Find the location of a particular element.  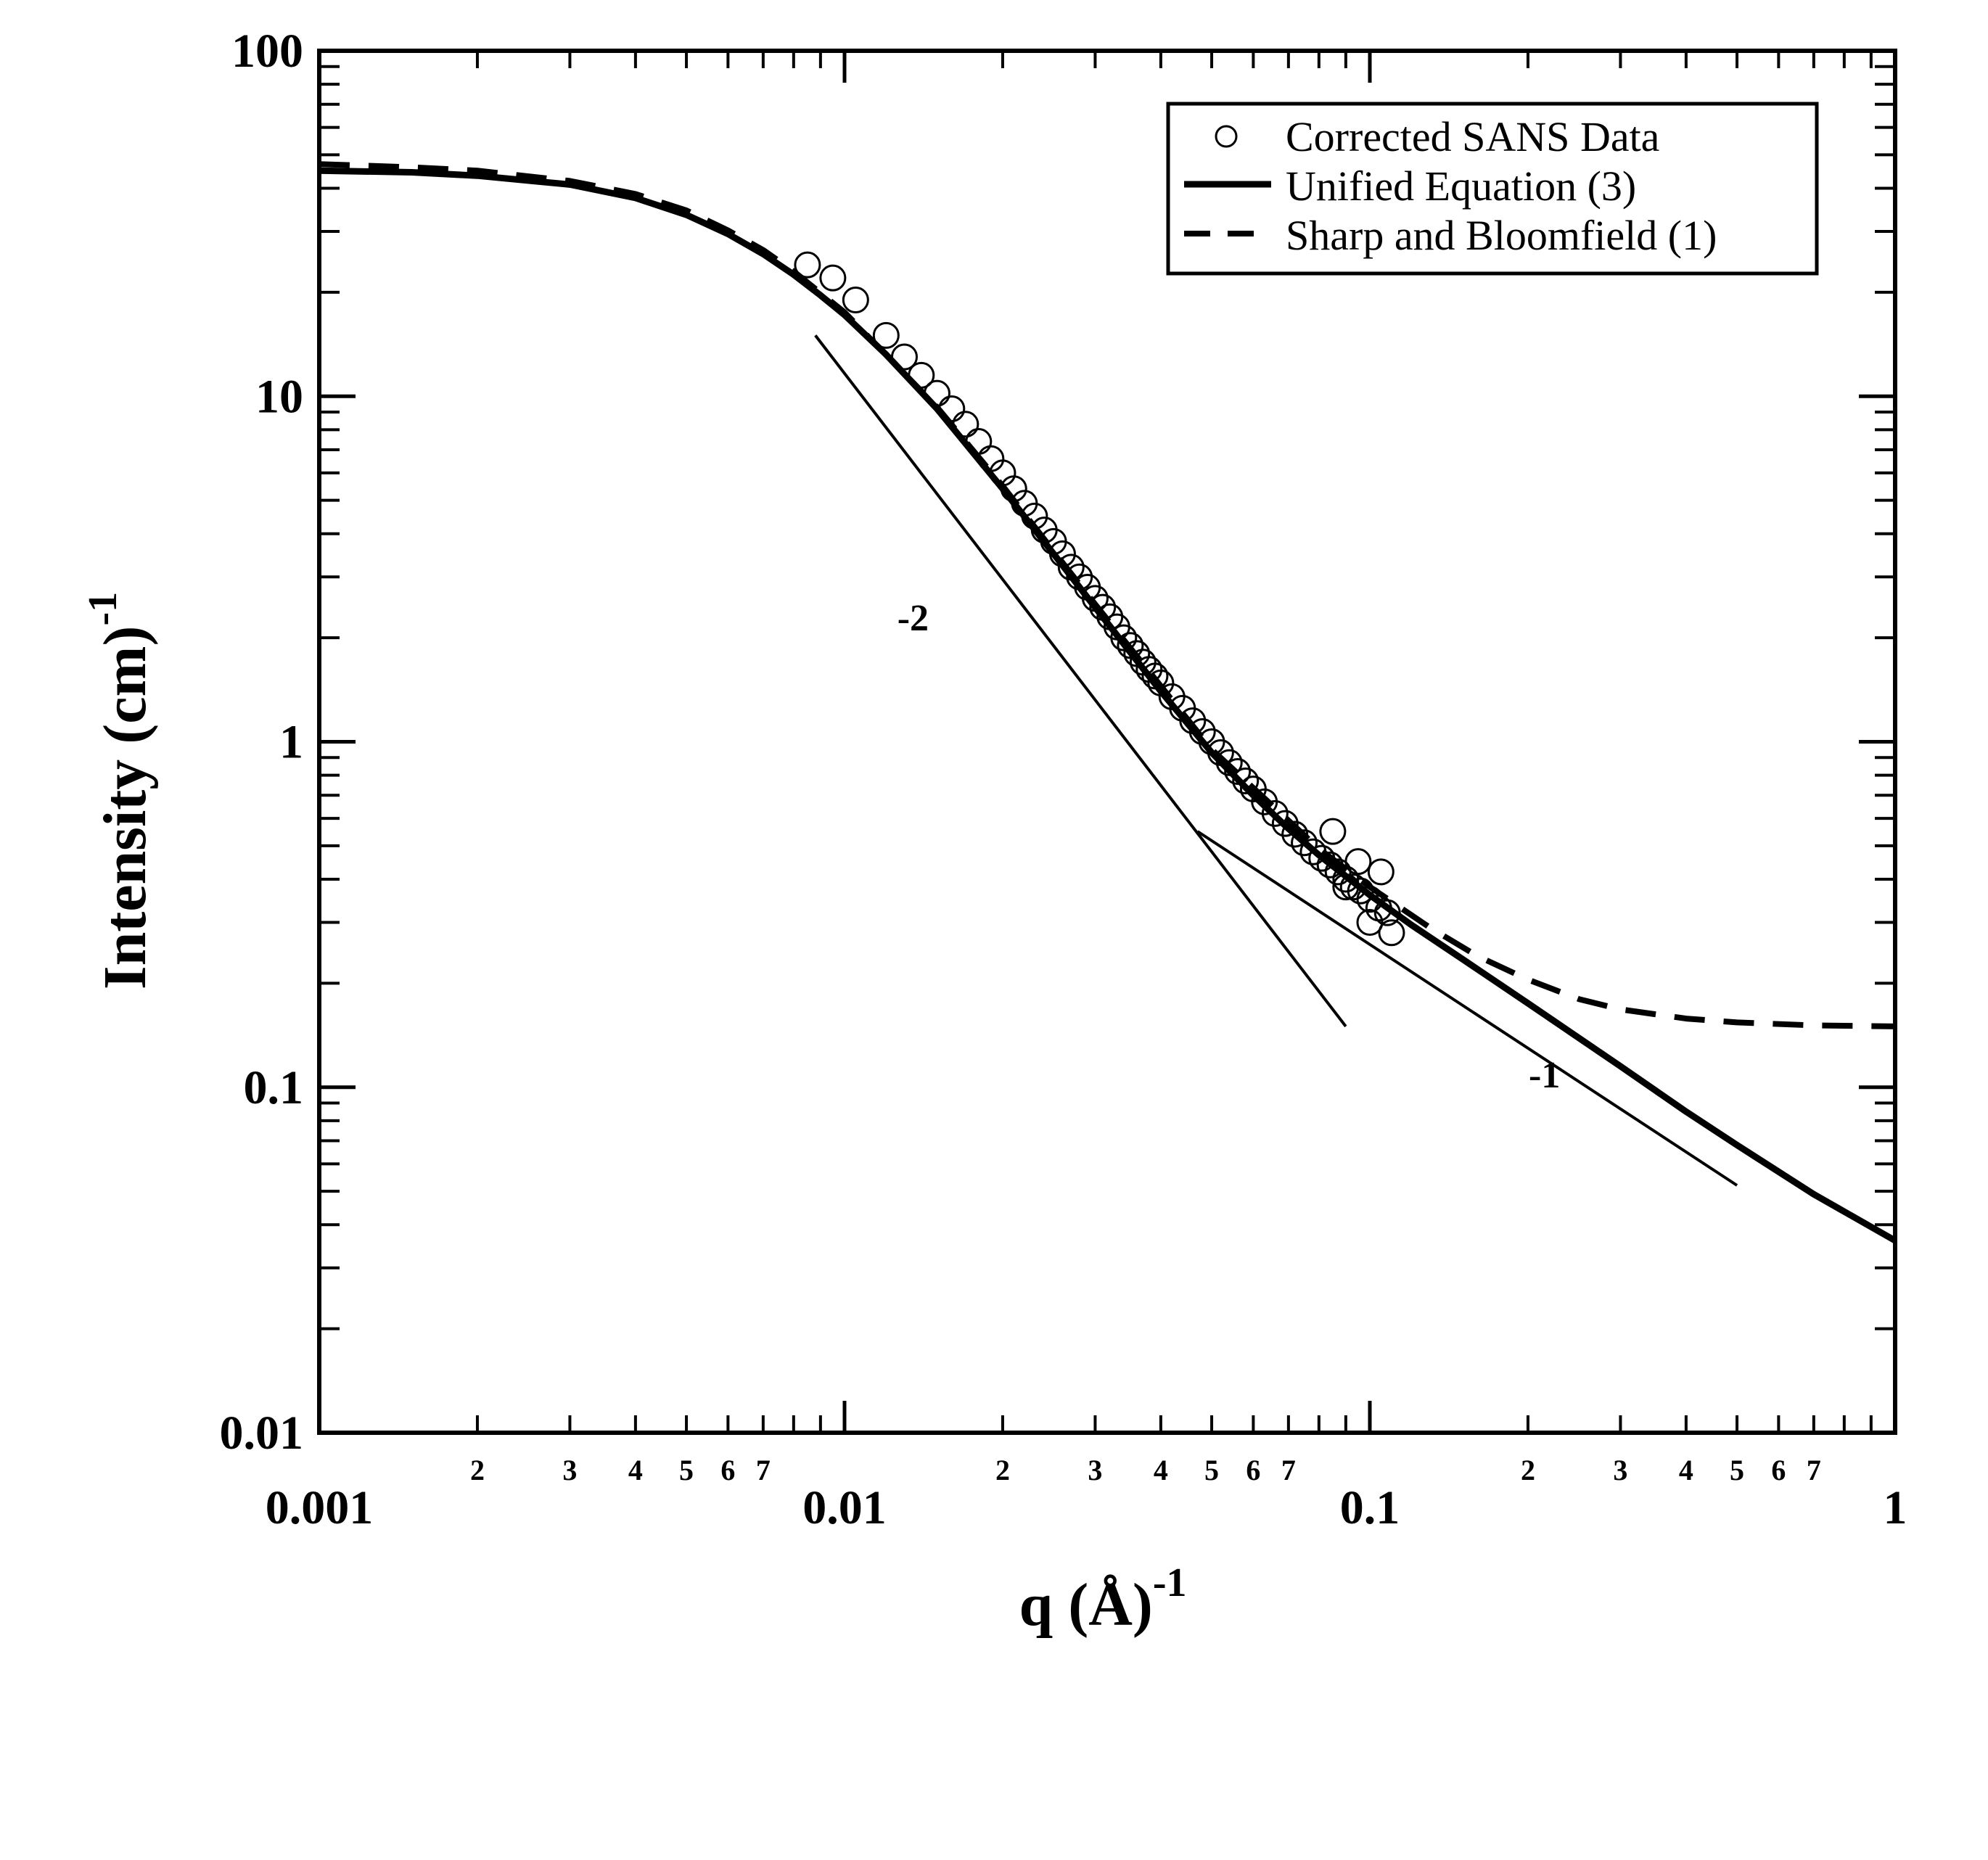

x-axis-title-text: q (Å) is located at coordinates (1086, 1605).